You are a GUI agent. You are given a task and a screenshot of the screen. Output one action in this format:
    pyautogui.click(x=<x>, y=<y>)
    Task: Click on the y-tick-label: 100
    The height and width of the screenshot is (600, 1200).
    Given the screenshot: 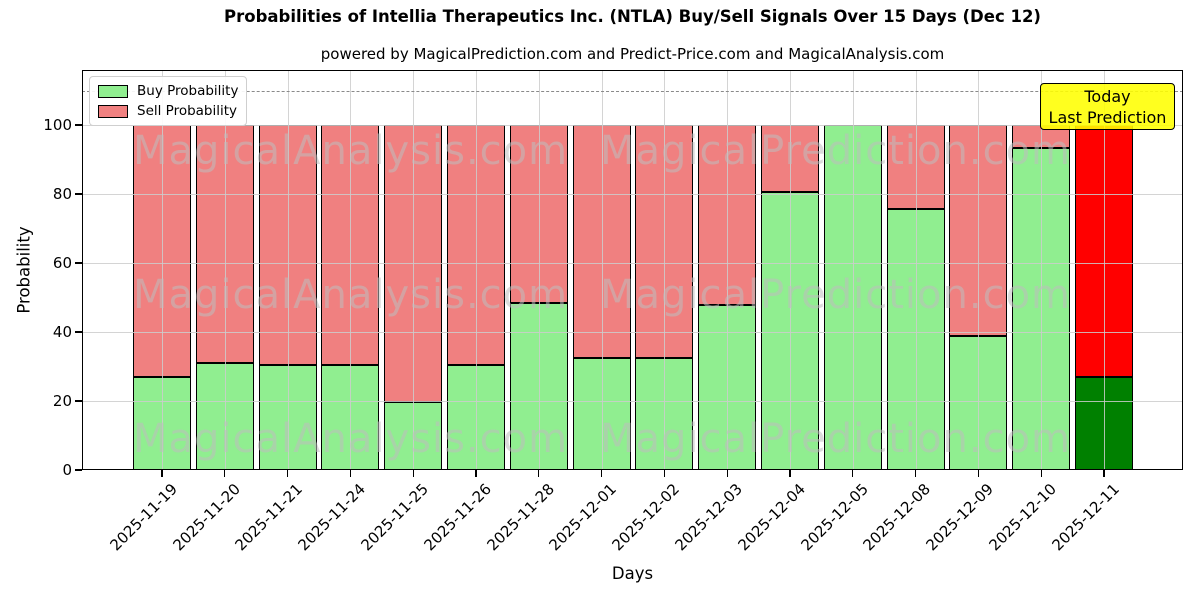 What is the action you would take?
    pyautogui.click(x=57, y=125)
    